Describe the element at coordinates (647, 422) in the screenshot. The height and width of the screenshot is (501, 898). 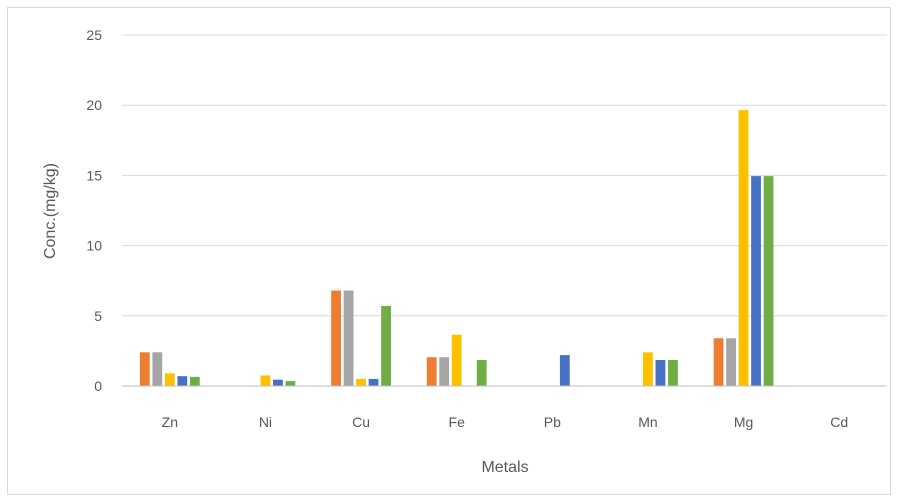
I see `x-tick-label: Mn` at that location.